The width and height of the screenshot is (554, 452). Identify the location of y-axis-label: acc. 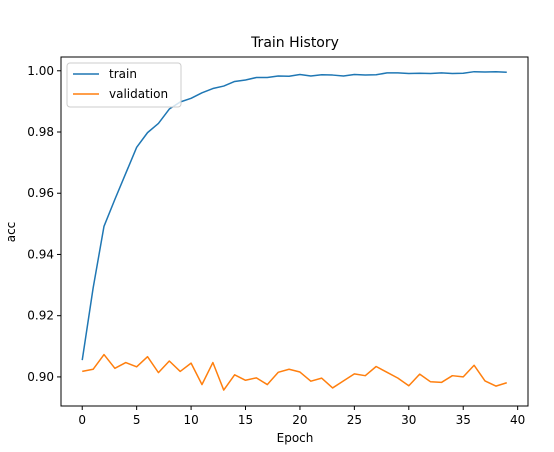
(11, 232).